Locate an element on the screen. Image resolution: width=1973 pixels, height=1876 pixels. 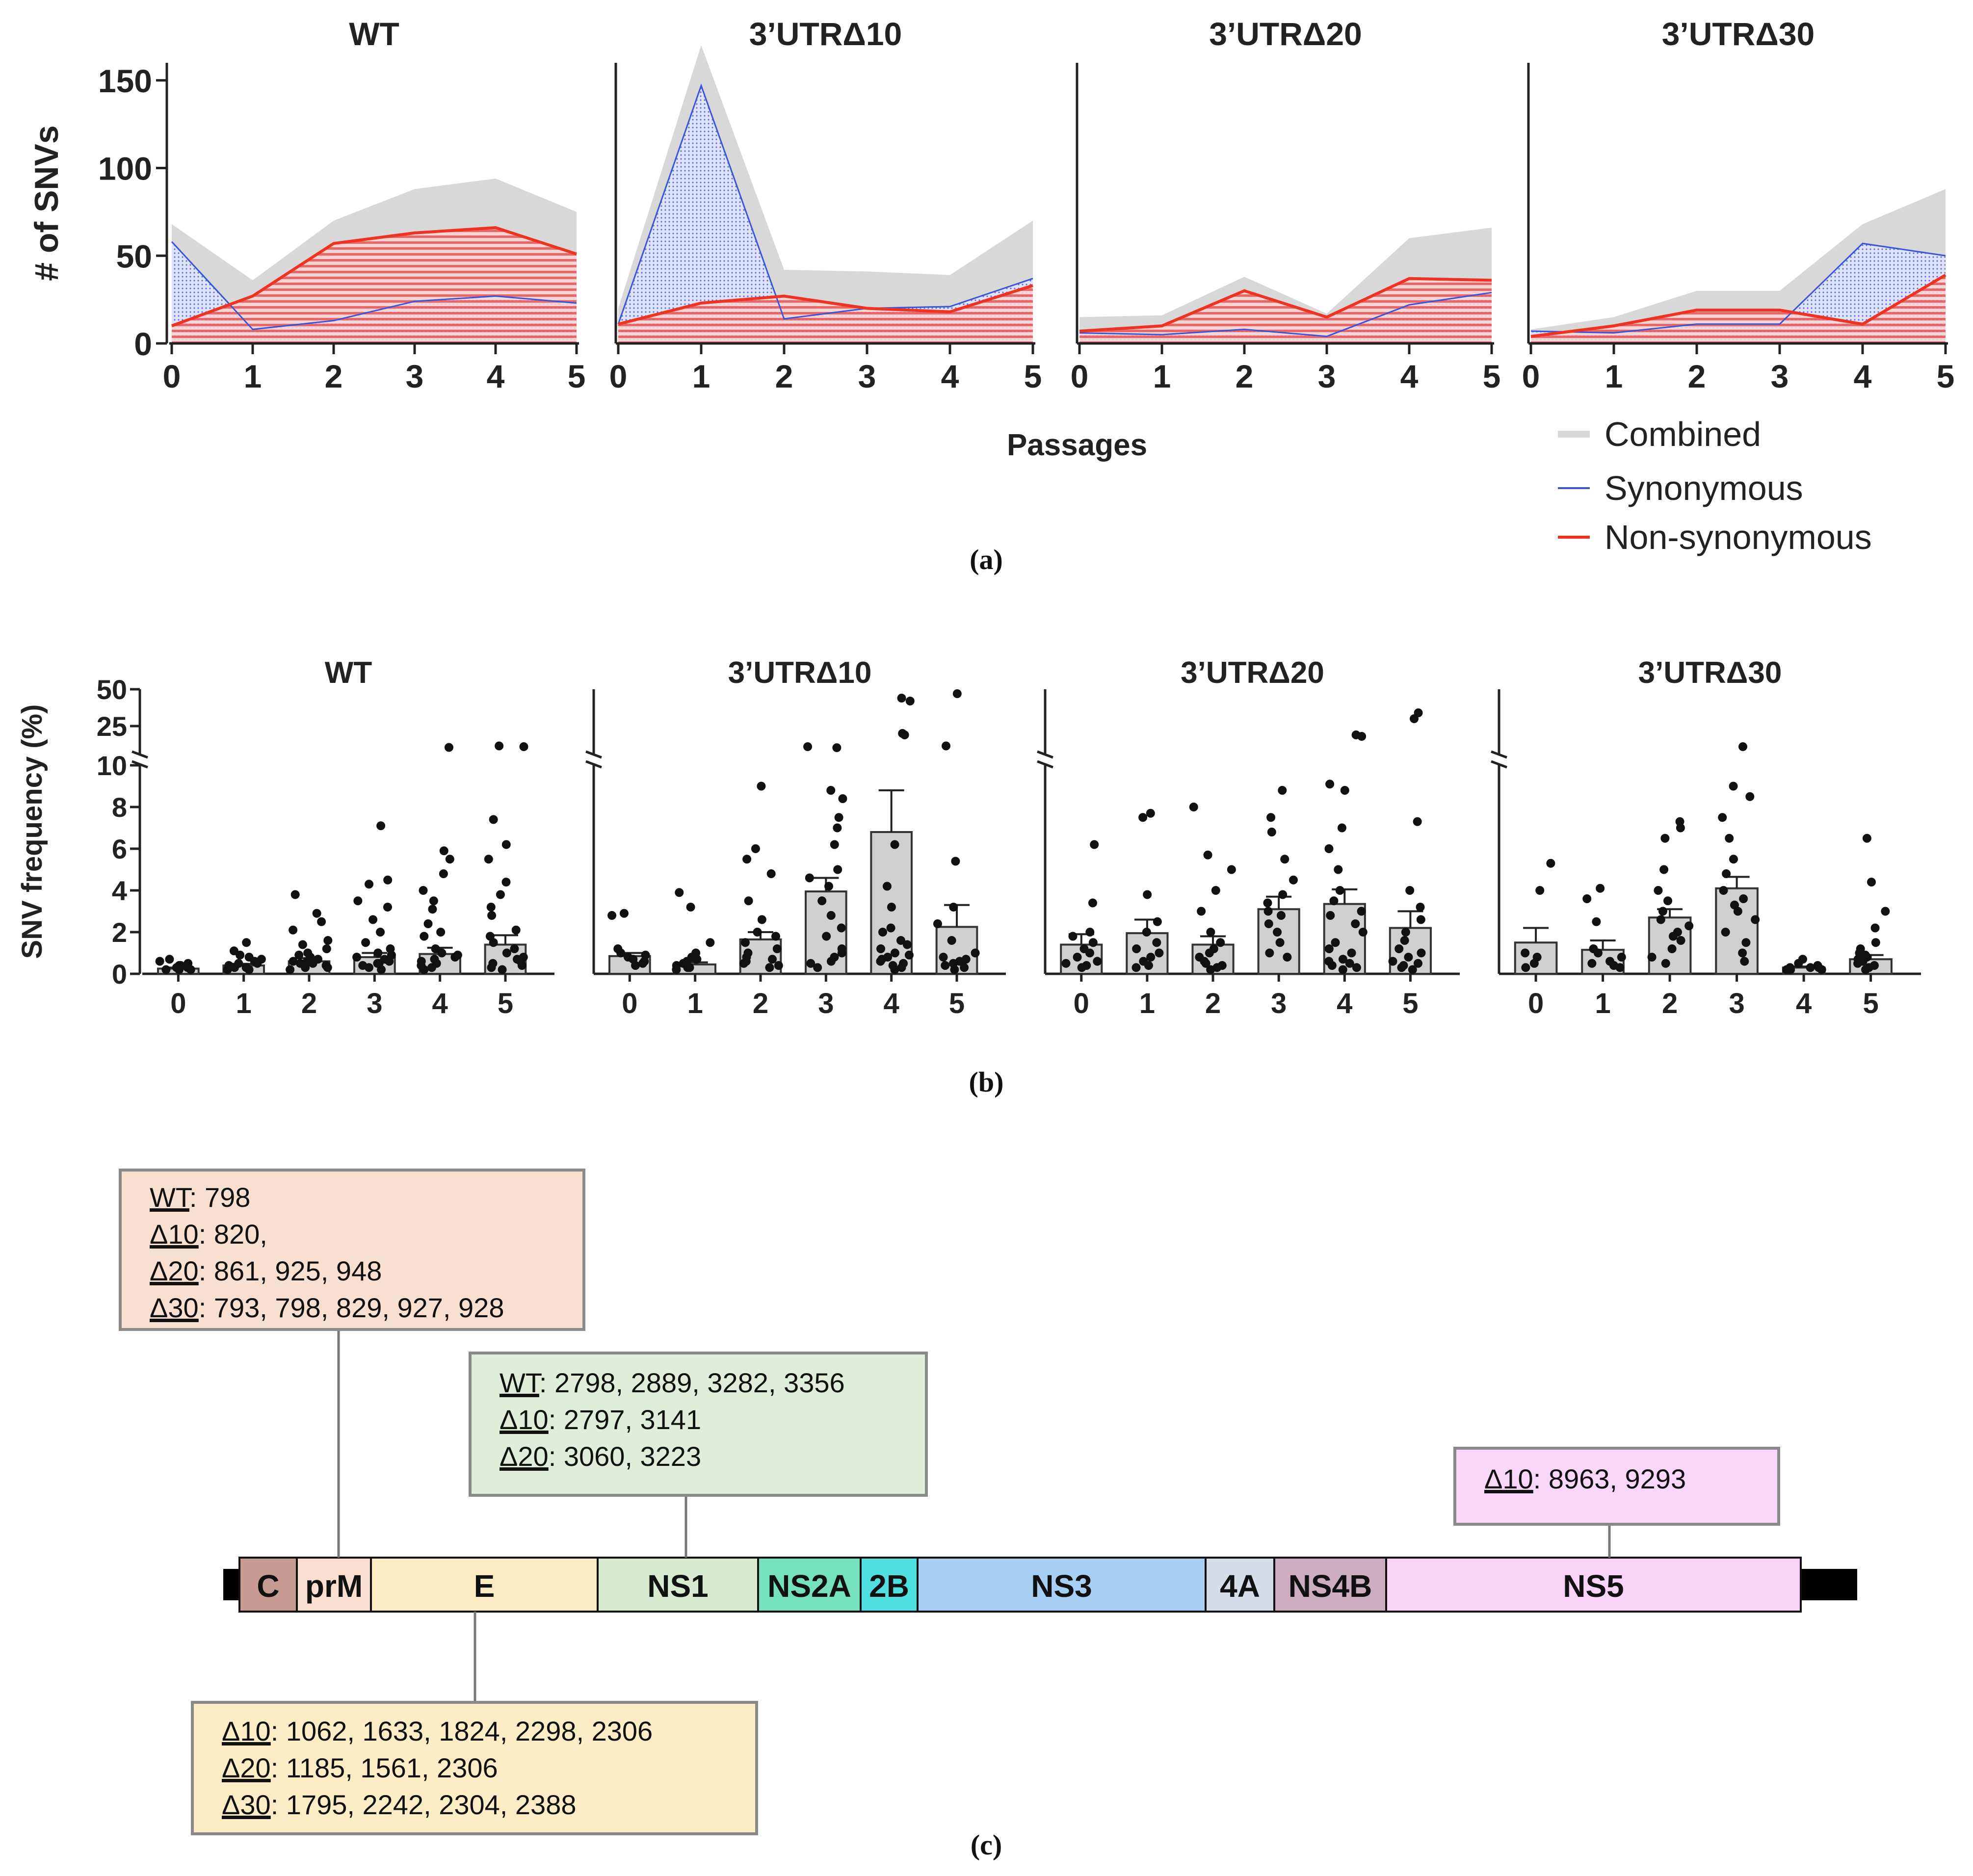
b-x-tick-label: 1 is located at coordinates (695, 1003).